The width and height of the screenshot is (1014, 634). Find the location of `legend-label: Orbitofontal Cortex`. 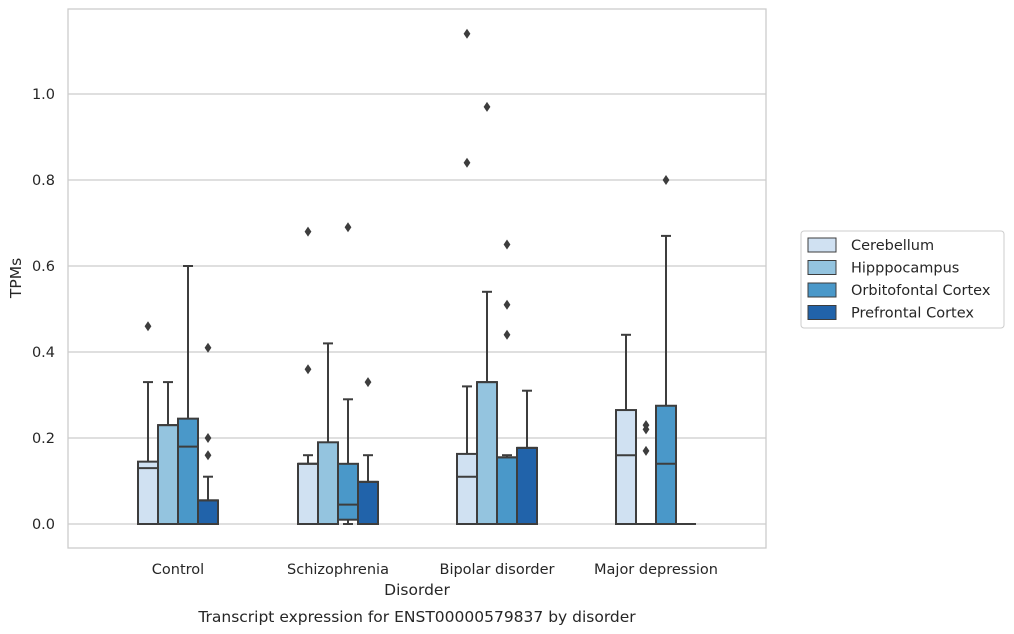

legend-label: Orbitofontal Cortex is located at coordinates (921, 291).